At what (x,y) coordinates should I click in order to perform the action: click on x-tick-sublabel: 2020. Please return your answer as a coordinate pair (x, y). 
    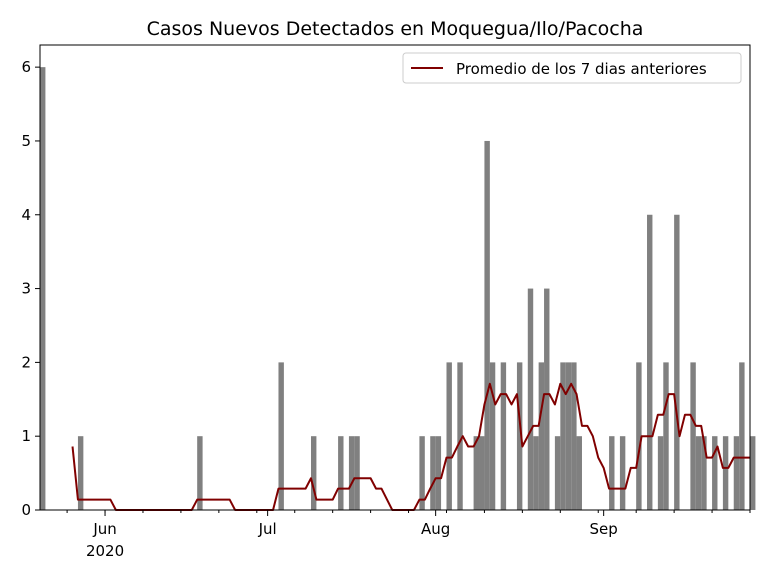
    Looking at the image, I should click on (105, 551).